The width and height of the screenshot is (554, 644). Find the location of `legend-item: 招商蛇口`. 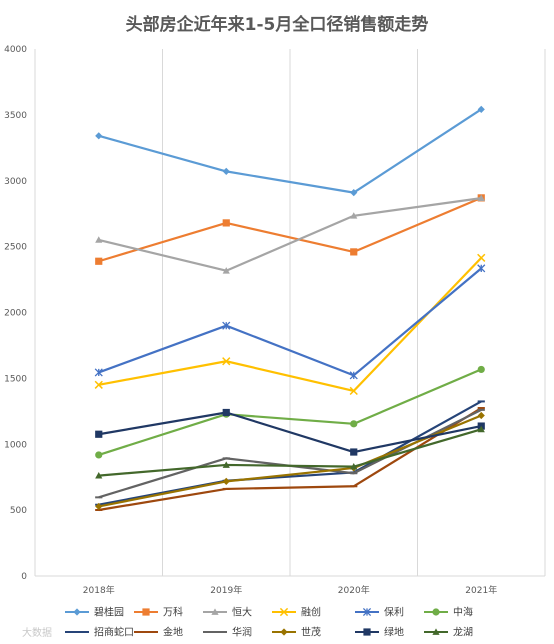

legend-item: 招商蛇口 is located at coordinates (99, 632).